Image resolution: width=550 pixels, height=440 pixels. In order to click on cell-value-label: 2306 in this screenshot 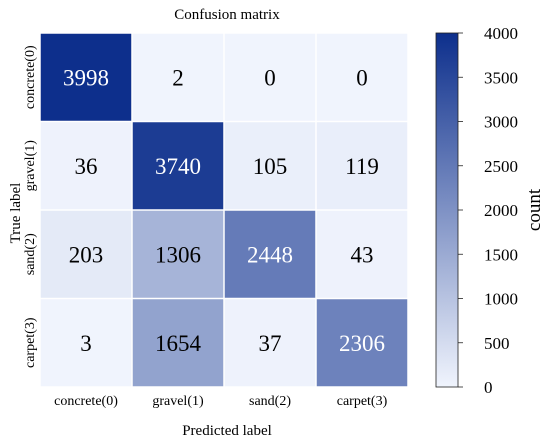, I will do `click(362, 343)`.